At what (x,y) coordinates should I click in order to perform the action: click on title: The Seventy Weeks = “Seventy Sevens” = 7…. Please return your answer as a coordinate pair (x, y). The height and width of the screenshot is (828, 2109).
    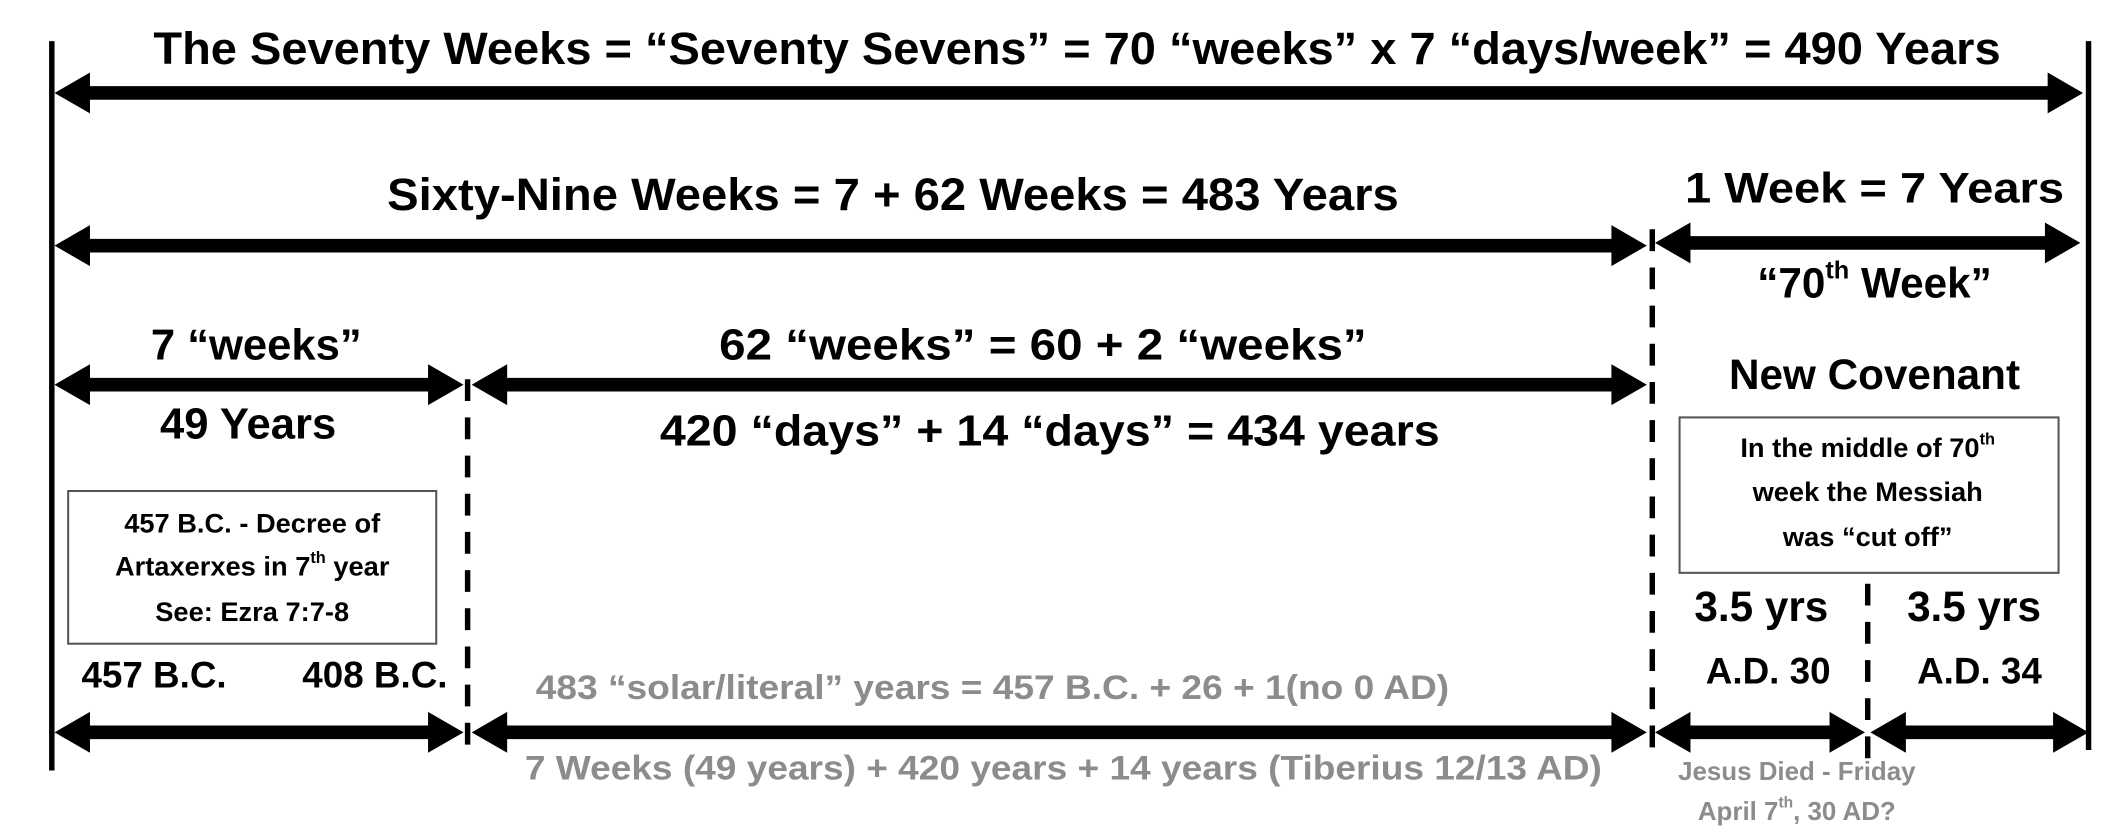
    Looking at the image, I should click on (1076, 48).